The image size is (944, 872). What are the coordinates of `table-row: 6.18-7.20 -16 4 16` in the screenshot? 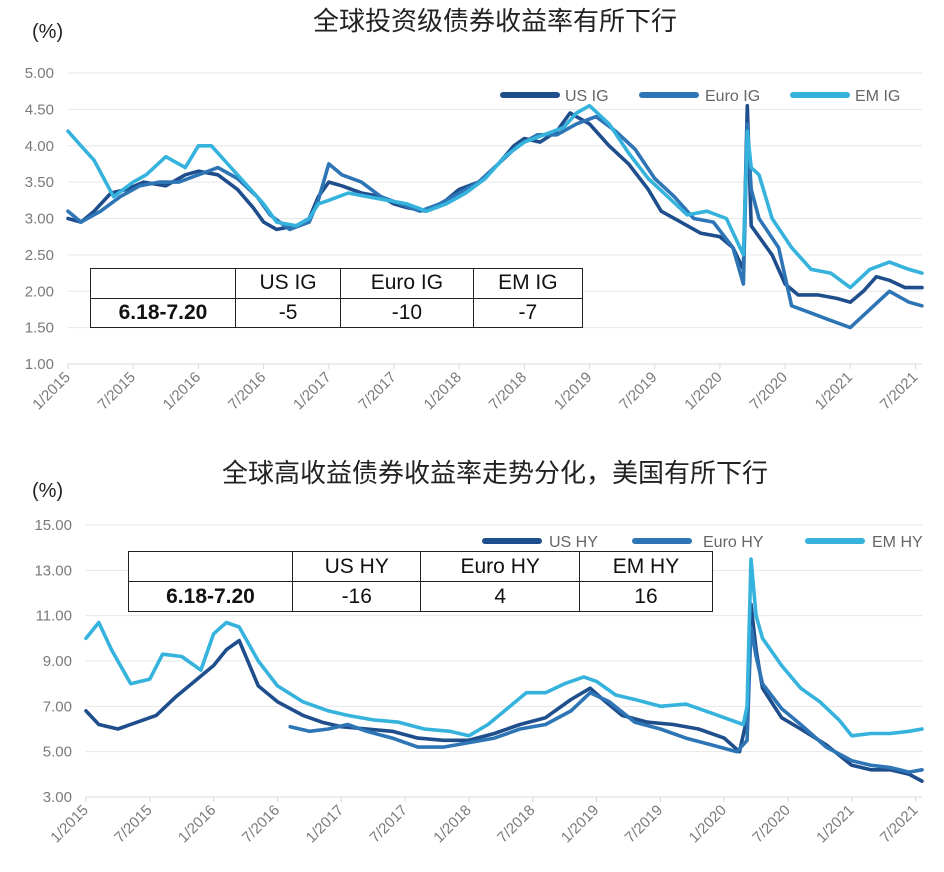 It's located at (421, 596).